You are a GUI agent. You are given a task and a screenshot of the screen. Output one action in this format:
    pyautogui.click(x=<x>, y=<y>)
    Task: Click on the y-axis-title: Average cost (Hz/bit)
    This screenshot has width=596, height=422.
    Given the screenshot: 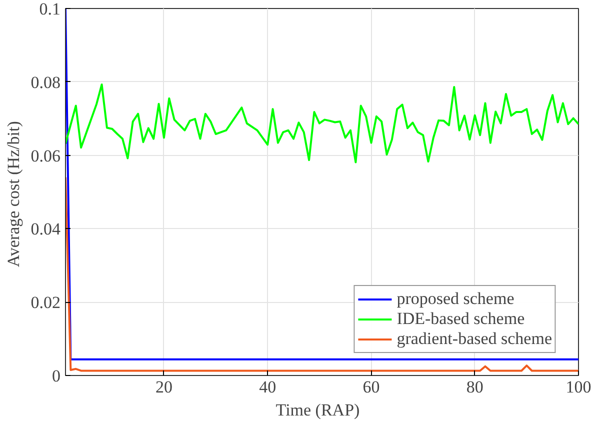 What is the action you would take?
    pyautogui.click(x=13, y=194)
    